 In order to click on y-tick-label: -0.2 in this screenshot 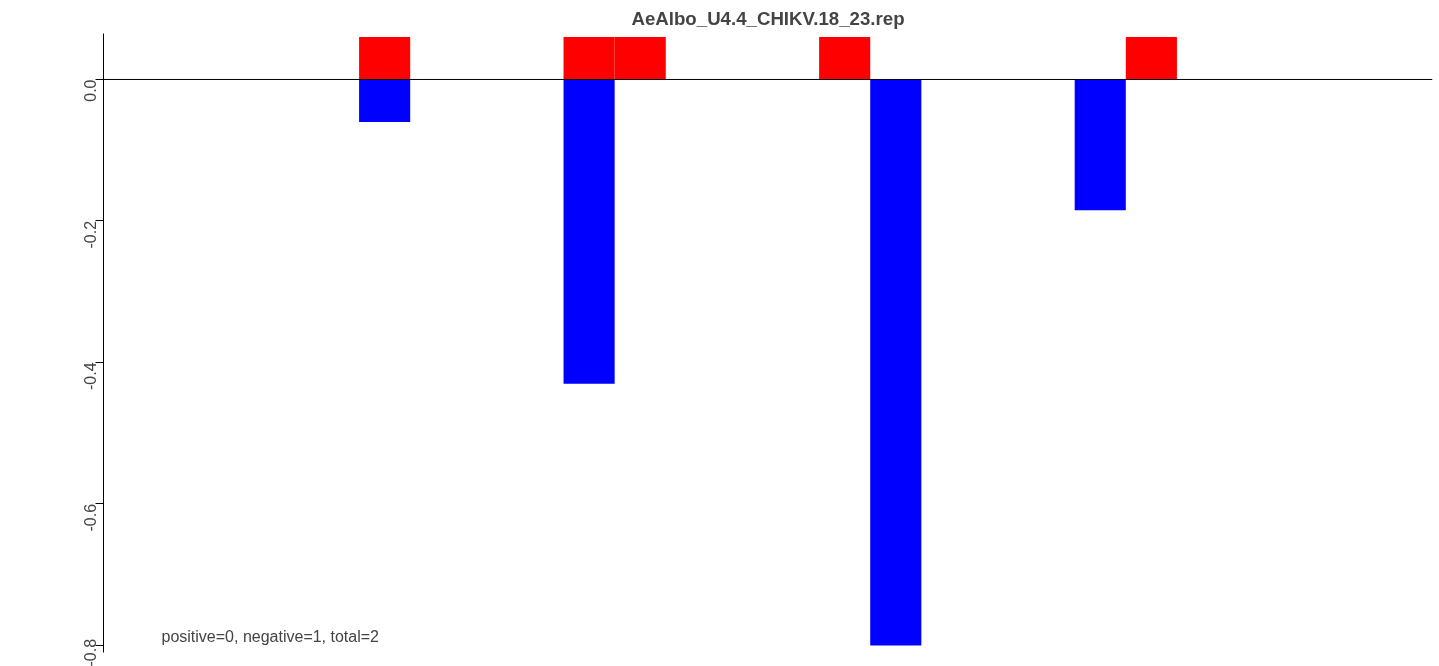, I will do `click(91, 234)`.